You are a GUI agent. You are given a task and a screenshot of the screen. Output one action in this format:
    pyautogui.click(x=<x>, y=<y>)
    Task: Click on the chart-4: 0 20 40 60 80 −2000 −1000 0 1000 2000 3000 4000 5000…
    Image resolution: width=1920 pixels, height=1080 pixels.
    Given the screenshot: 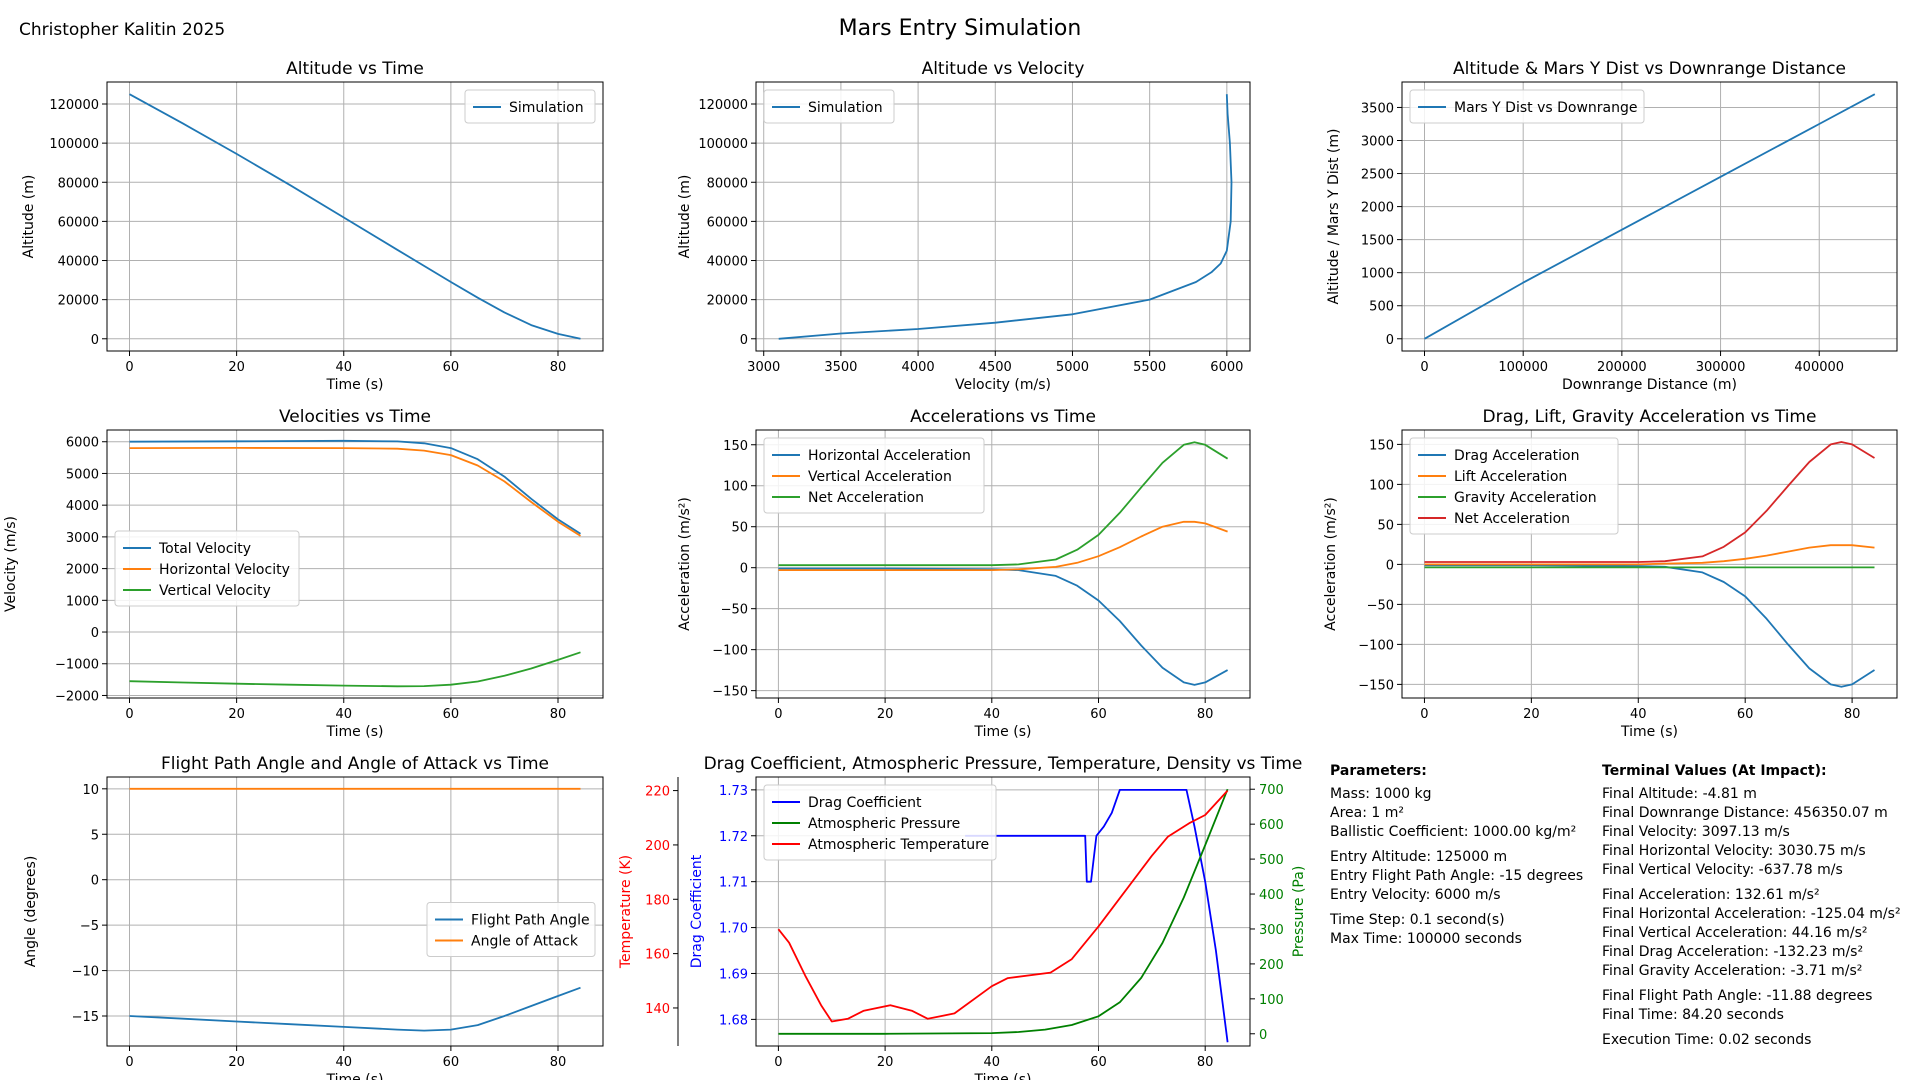 What is the action you would take?
    pyautogui.click(x=303, y=573)
    